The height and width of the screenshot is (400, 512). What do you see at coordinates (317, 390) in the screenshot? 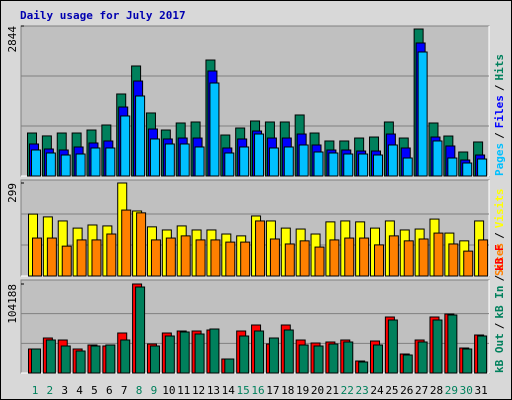
I see `x-tick-label: 20` at bounding box center [317, 390].